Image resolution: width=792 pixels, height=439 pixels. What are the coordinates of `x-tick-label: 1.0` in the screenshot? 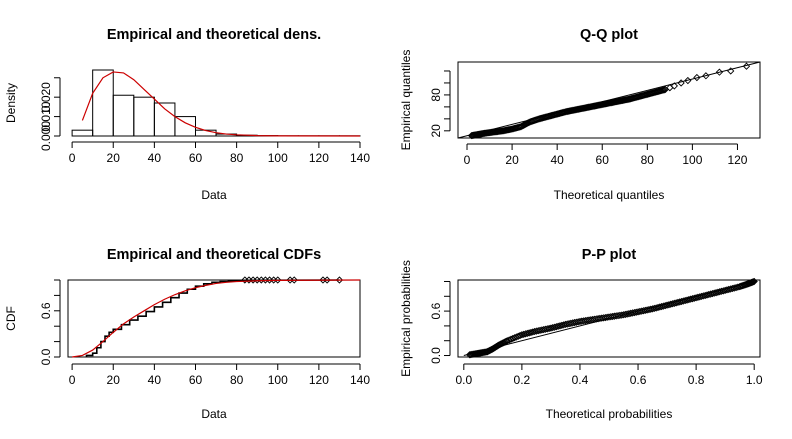 It's located at (754, 380).